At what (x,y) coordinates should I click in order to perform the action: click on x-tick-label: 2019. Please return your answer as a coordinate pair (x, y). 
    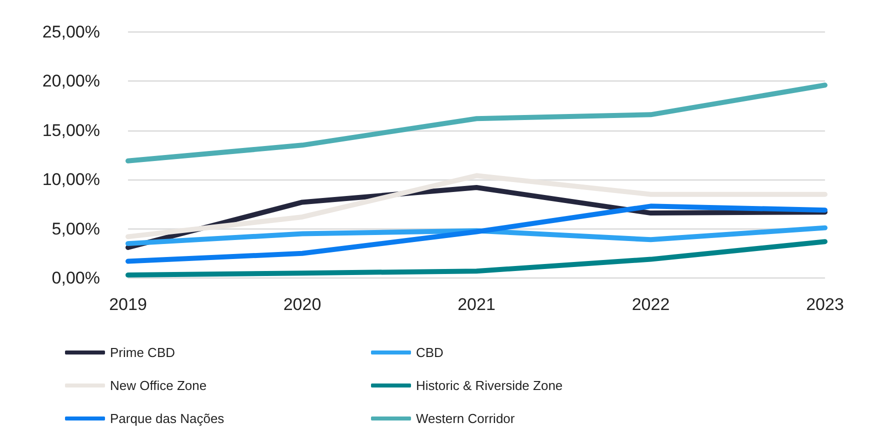
    Looking at the image, I should click on (128, 304).